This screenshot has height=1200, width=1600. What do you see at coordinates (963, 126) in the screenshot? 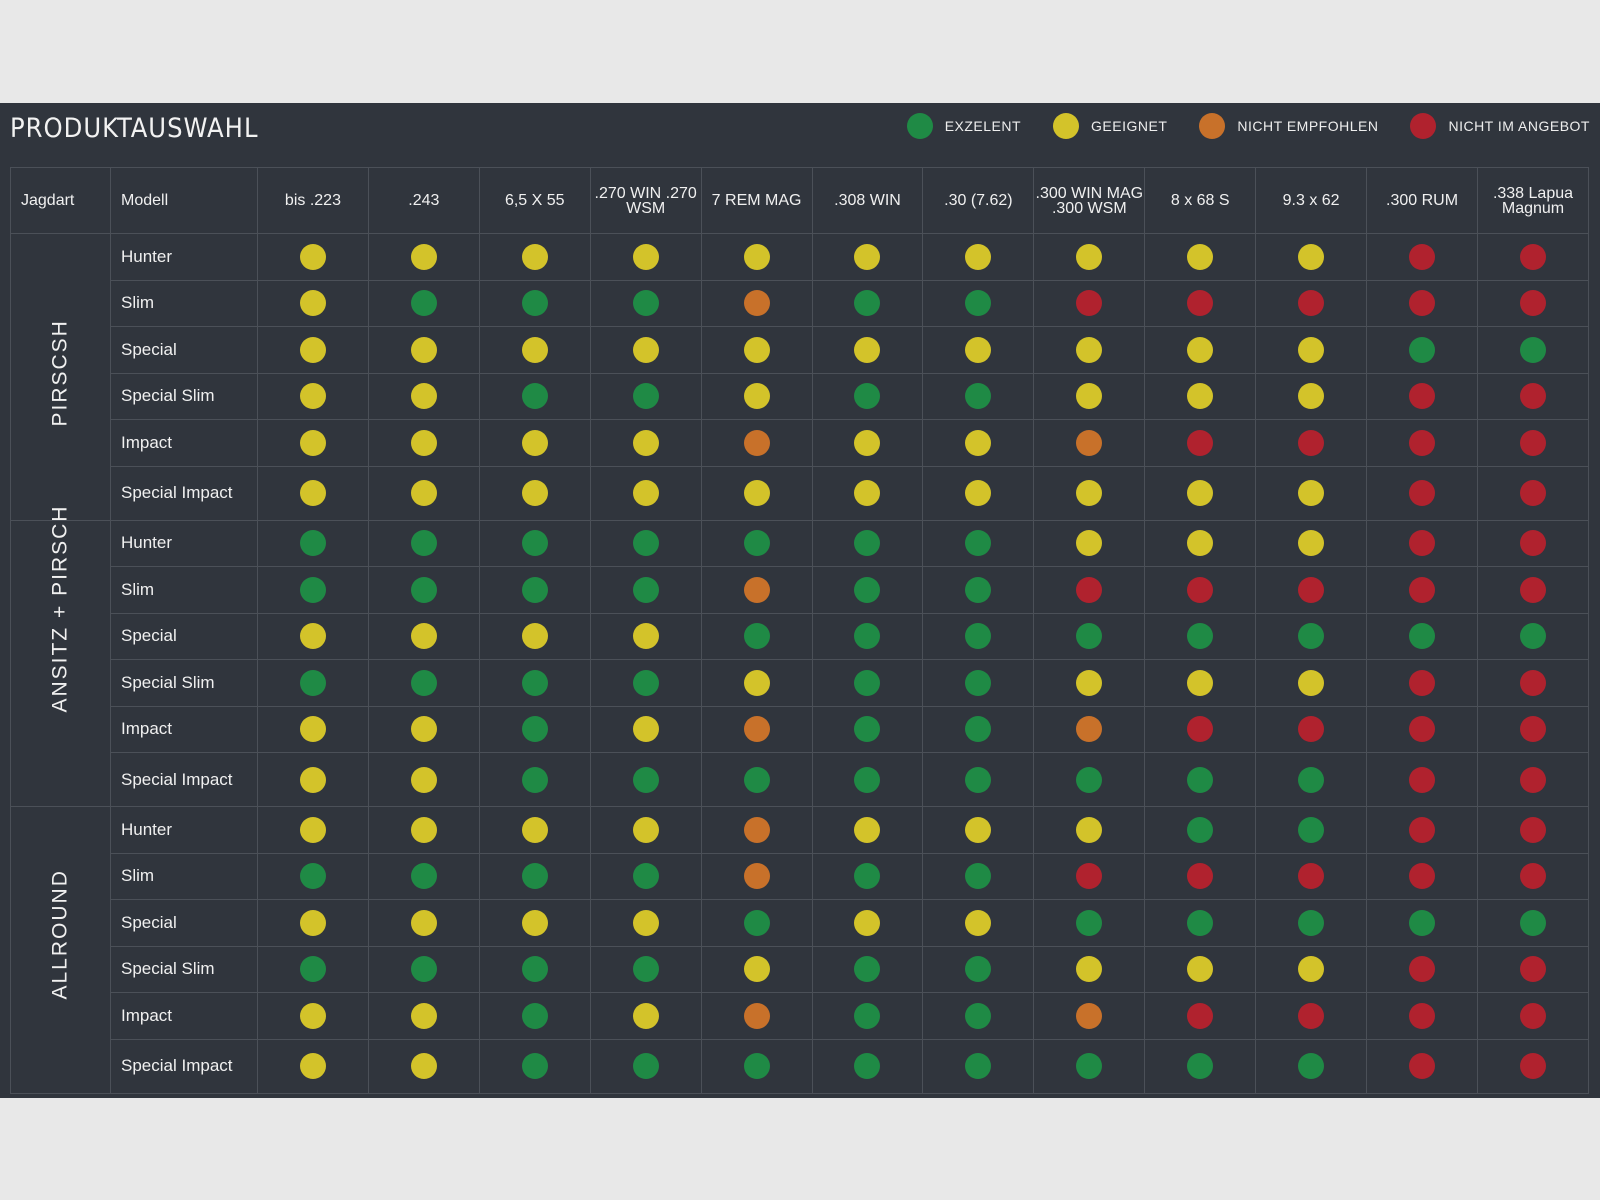
I see `legend-item: EXZELENT` at bounding box center [963, 126].